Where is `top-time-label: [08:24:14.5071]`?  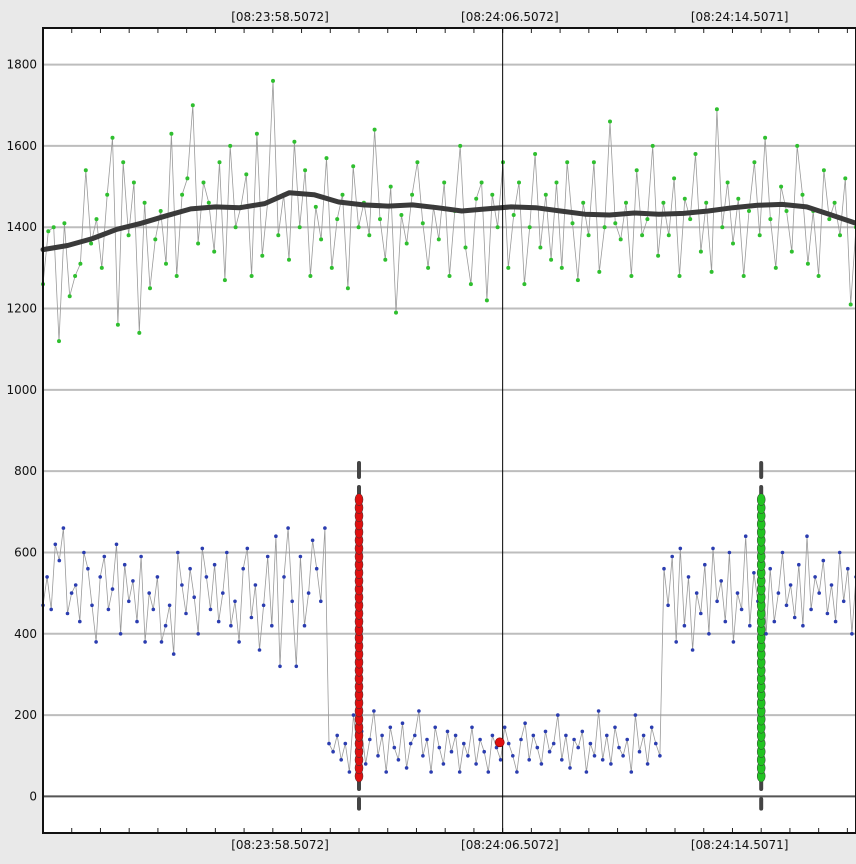
top-time-label: [08:24:14.5071] is located at coordinates (740, 17).